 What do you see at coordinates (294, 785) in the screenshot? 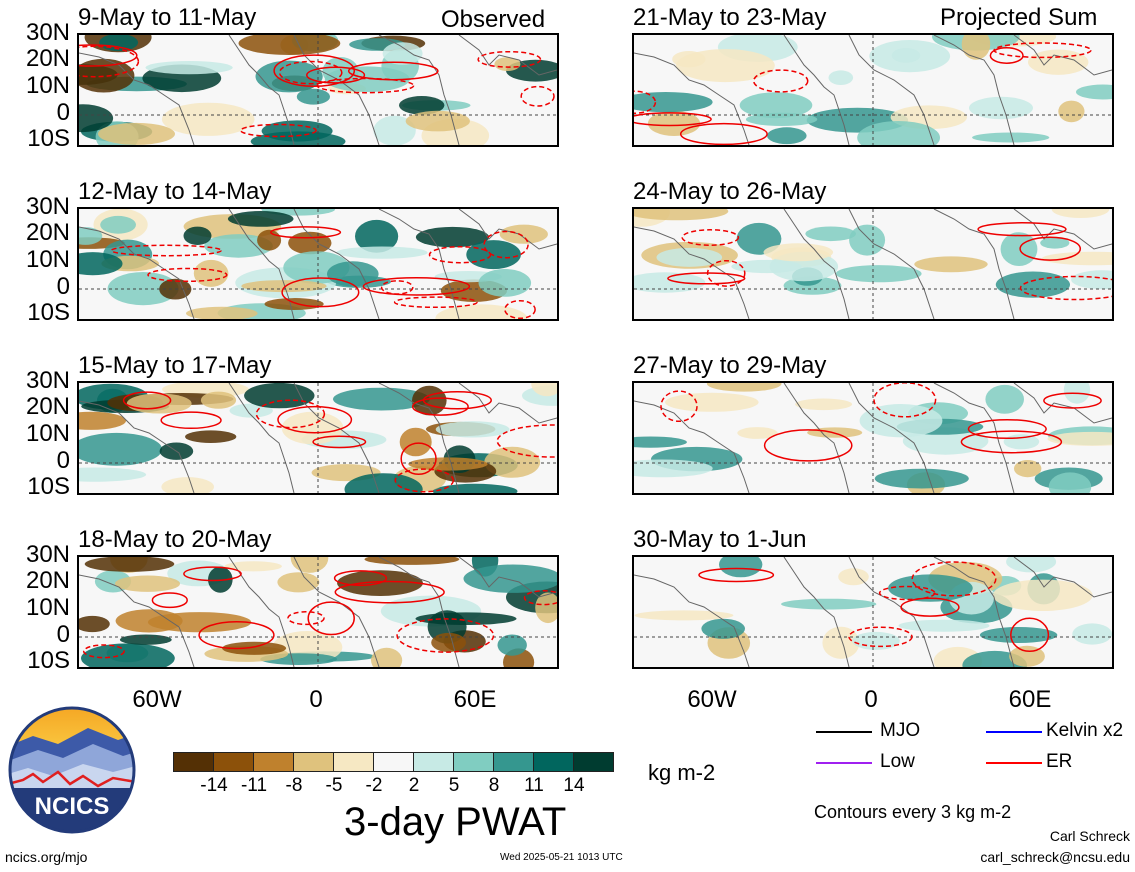
I see `colorbar-tick-label: -8` at bounding box center [294, 785].